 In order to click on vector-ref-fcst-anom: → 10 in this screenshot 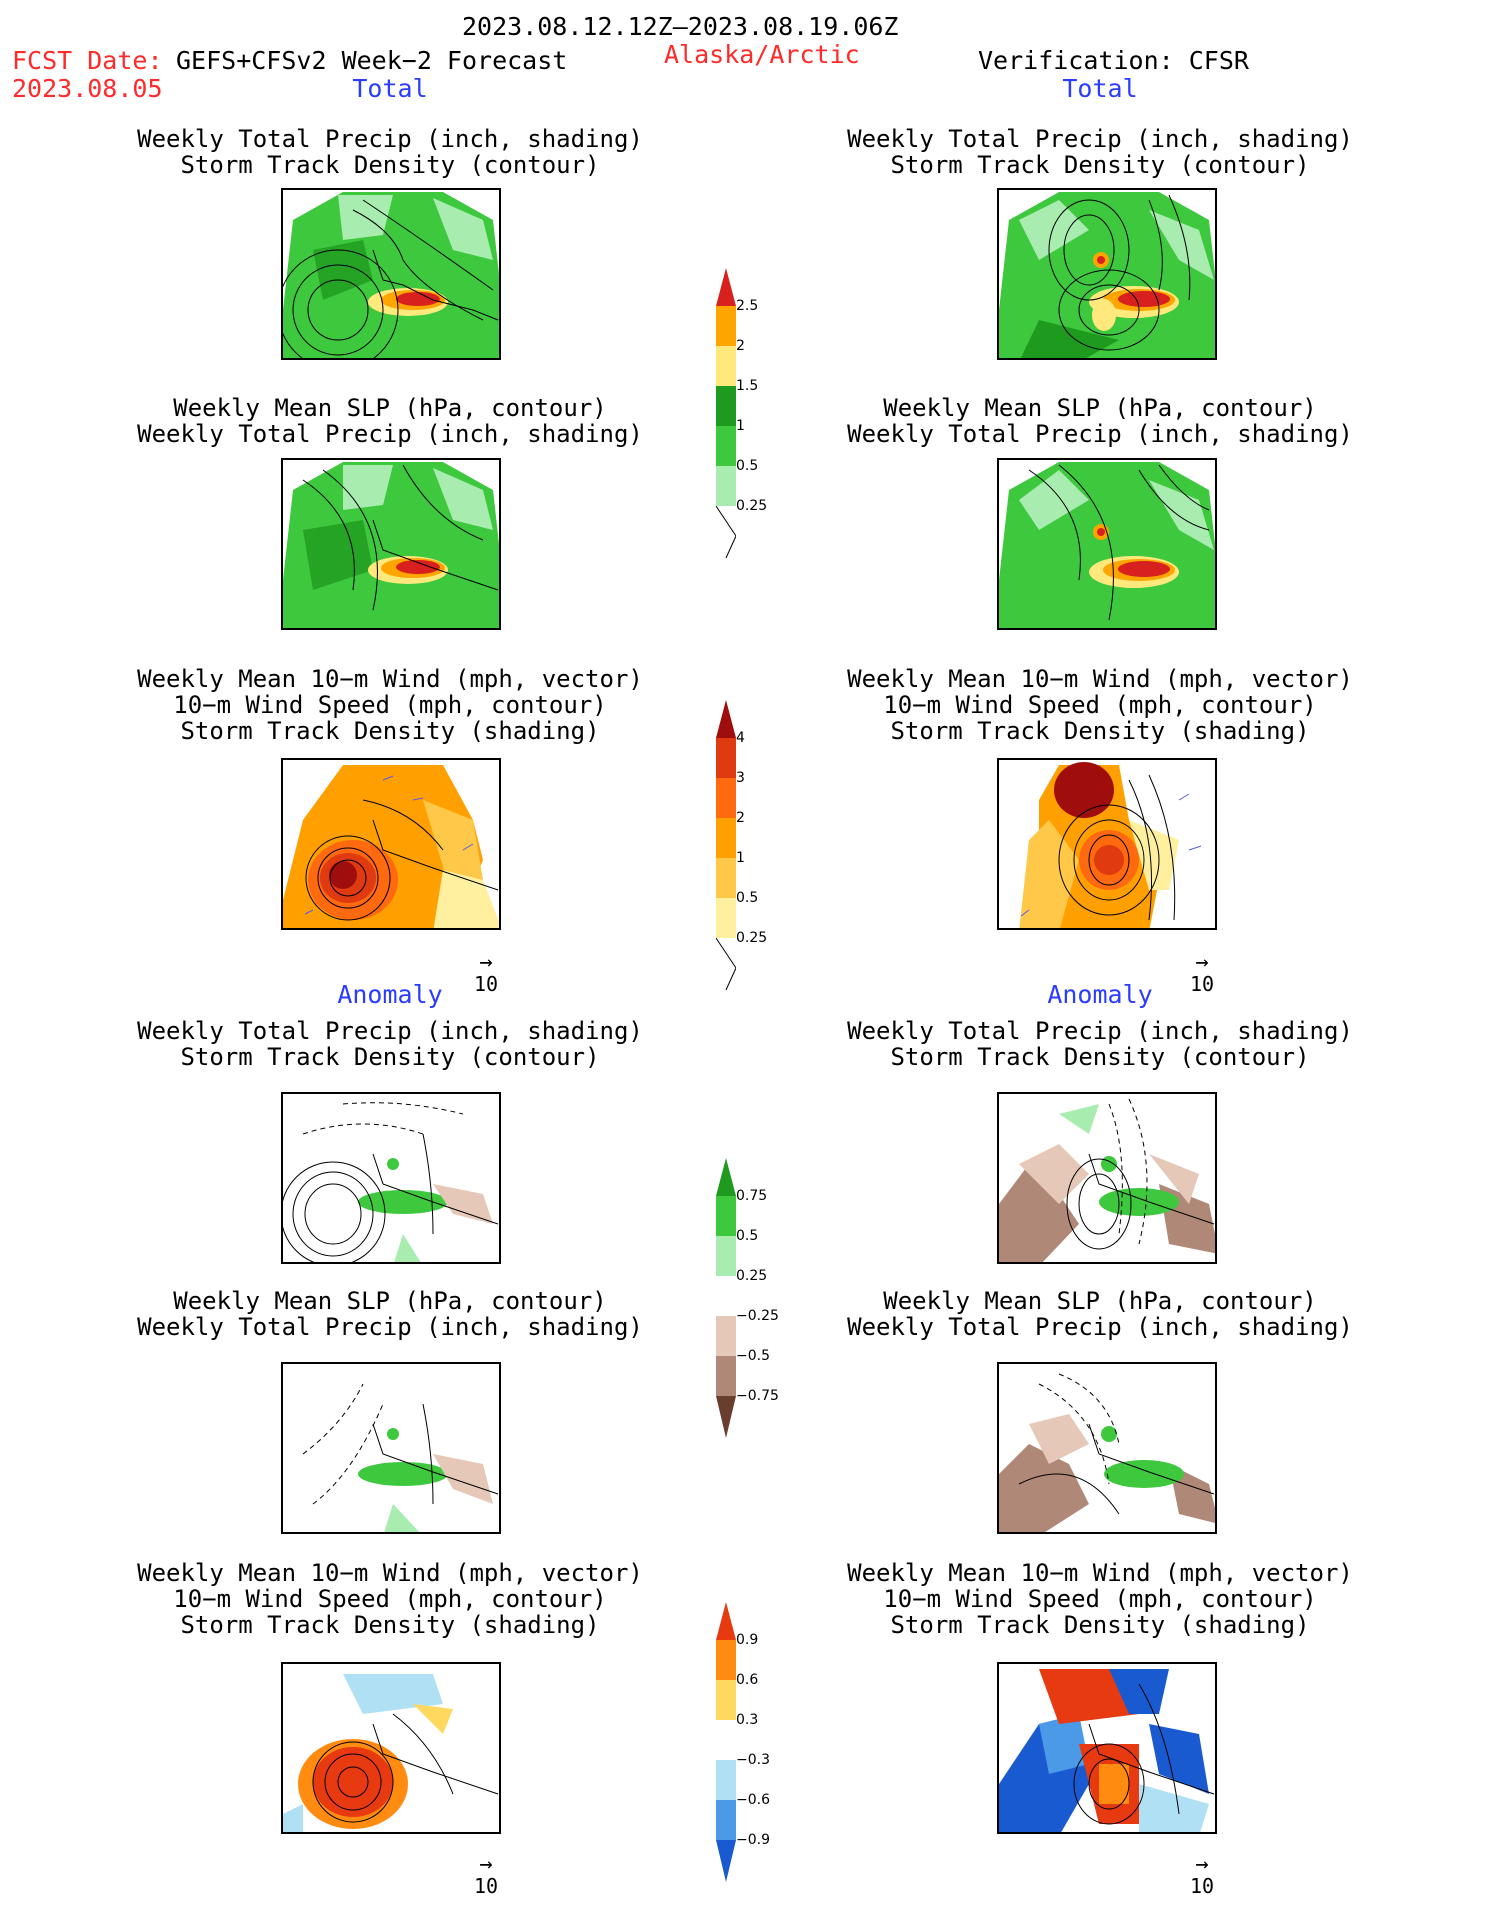, I will do `click(486, 1875)`.